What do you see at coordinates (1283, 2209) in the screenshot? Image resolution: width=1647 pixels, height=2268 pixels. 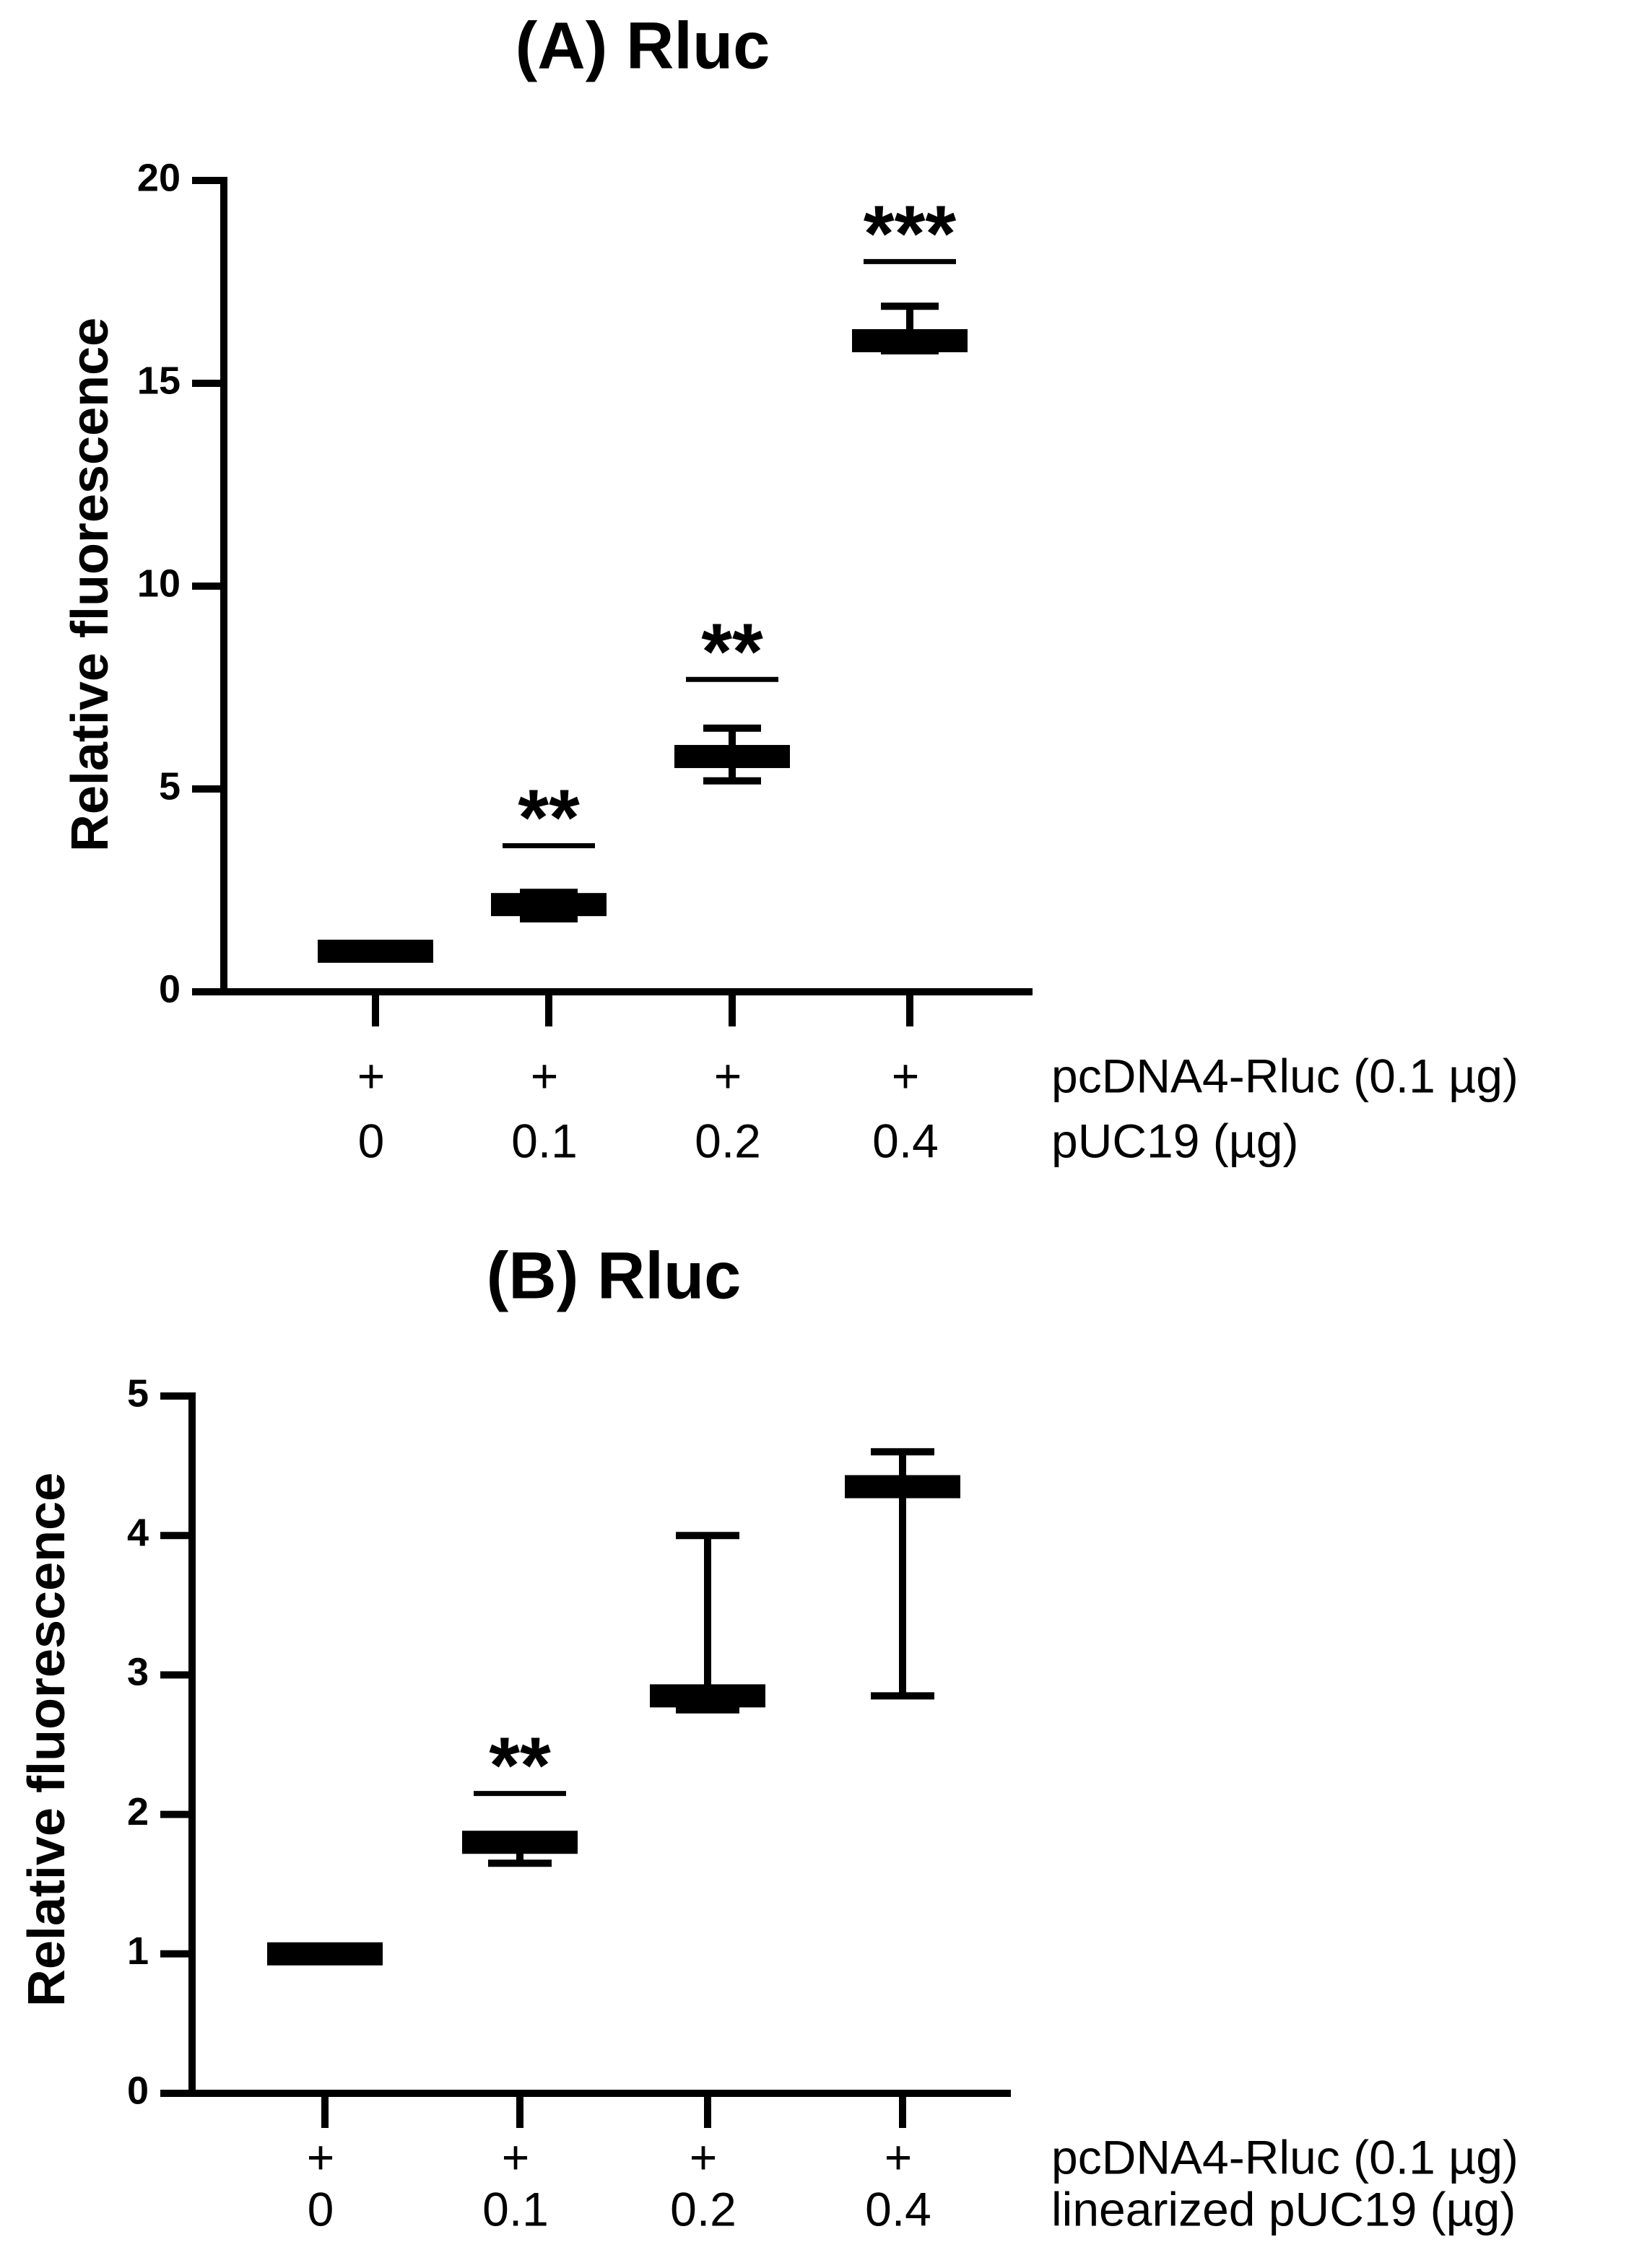 I see `row-label: linearized pUC19 (µg)` at bounding box center [1283, 2209].